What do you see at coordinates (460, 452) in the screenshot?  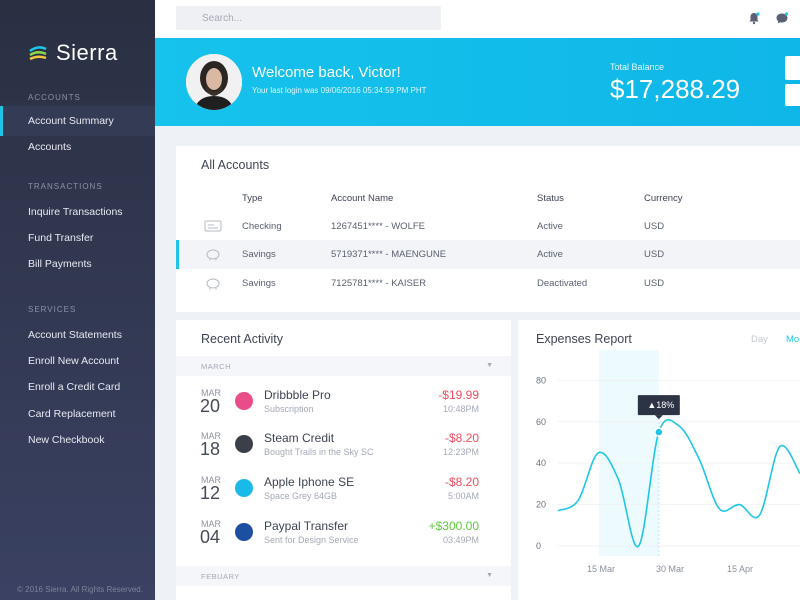 I see `transaction-time: 12:23PM` at bounding box center [460, 452].